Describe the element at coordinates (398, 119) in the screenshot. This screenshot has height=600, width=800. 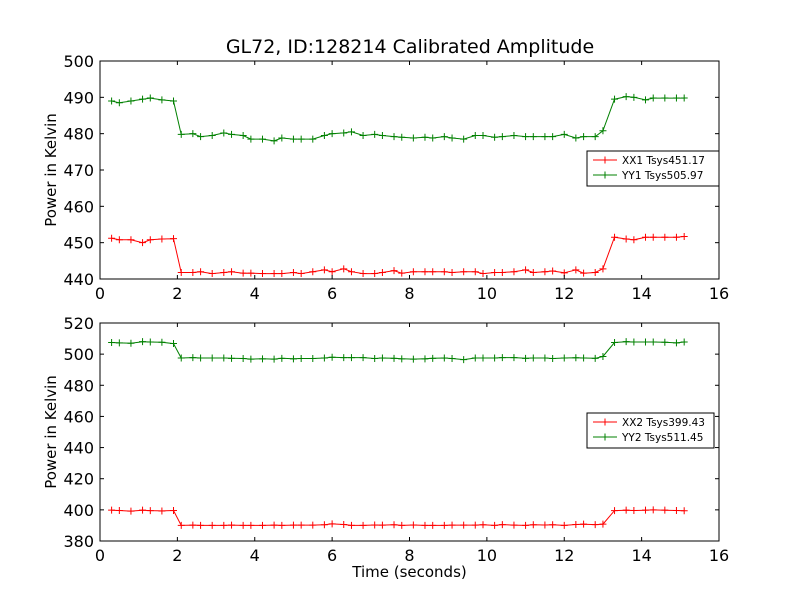
I see `series-line` at that location.